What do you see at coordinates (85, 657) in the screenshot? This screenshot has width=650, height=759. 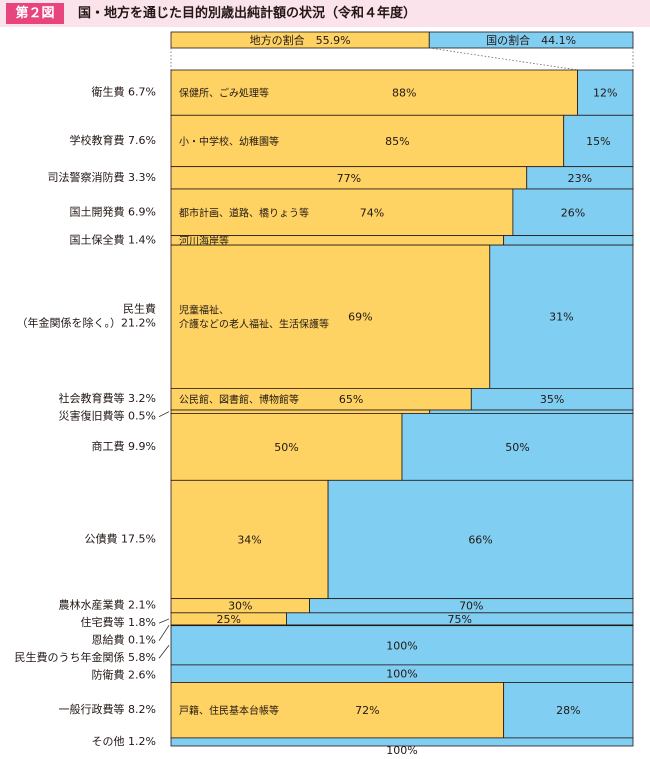 I see `row-13-category-label: 民生費のうち年金関係 5.8%` at bounding box center [85, 657].